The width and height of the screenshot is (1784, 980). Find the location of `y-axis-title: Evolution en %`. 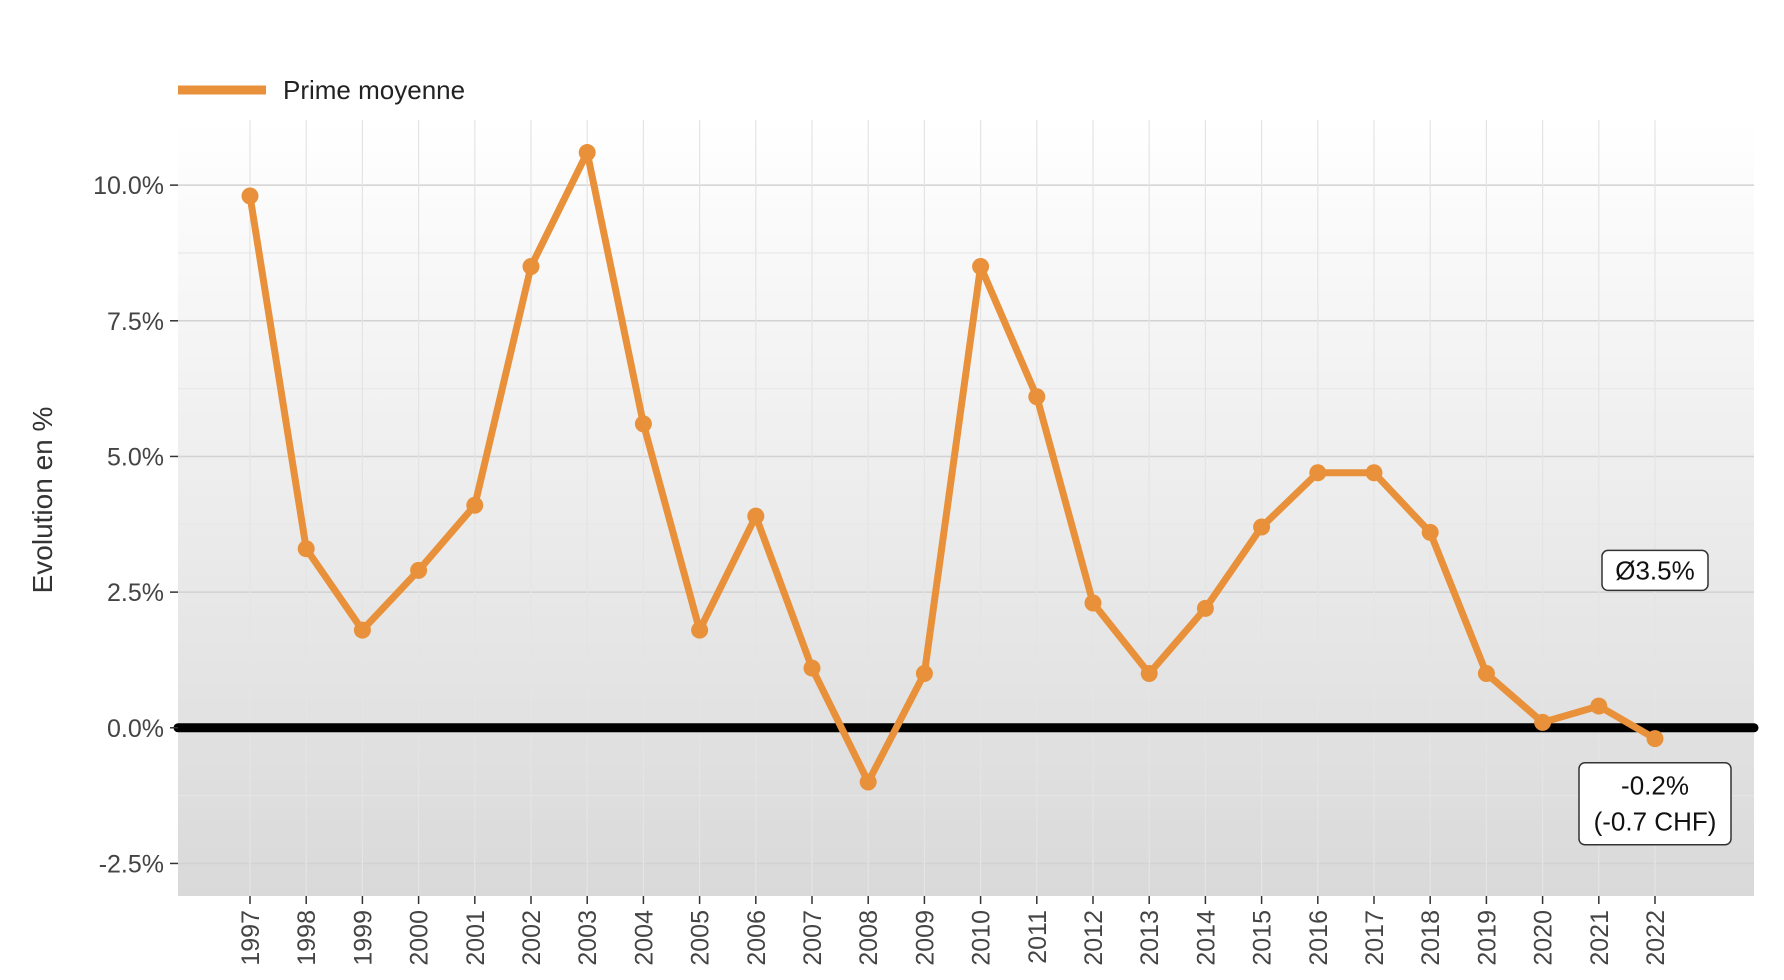

y-axis-title: Evolution en % is located at coordinates (42, 500).